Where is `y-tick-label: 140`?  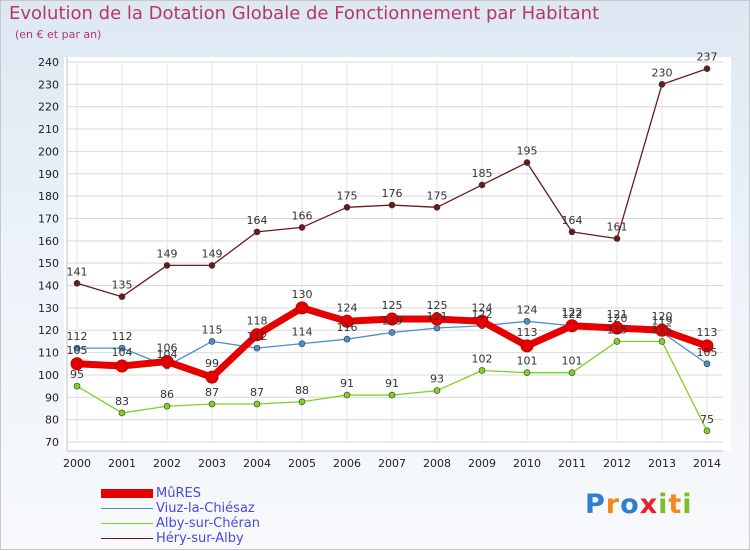
y-tick-label: 140 is located at coordinates (48, 286).